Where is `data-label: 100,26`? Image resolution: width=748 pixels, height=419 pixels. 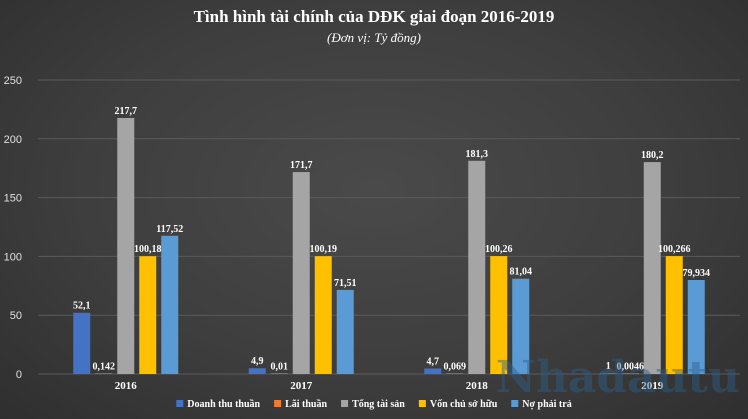 data-label: 100,26 is located at coordinates (499, 249).